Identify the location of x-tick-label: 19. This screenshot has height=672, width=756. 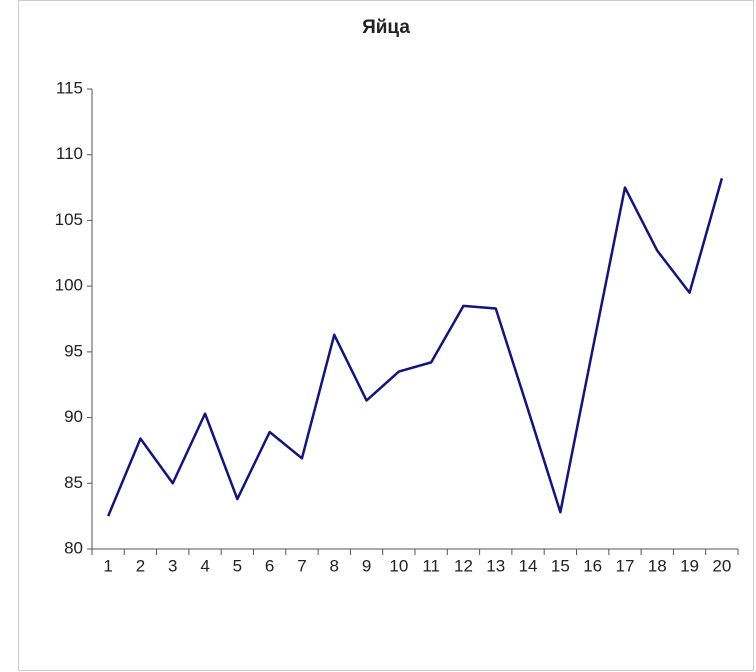
(689, 565).